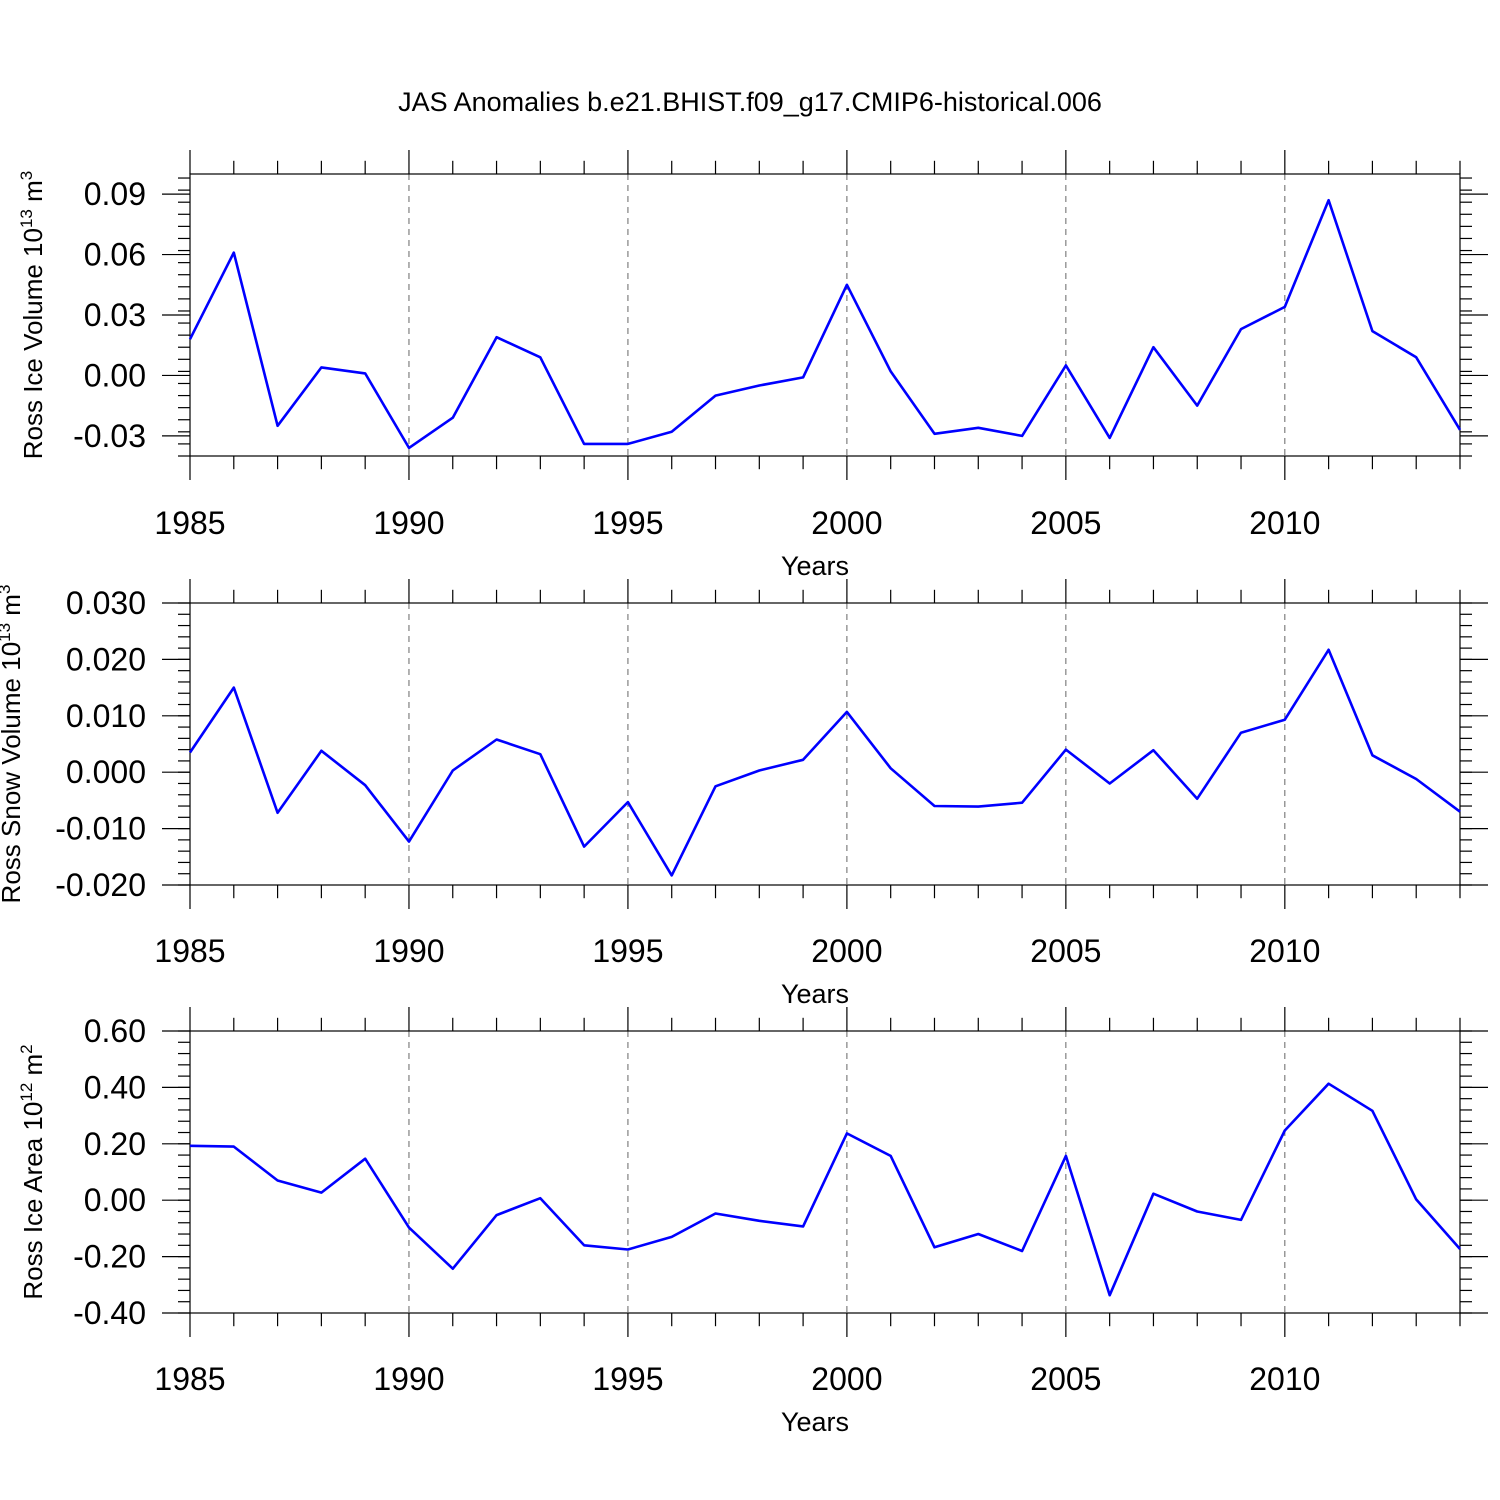  What do you see at coordinates (109, 436) in the screenshot?
I see `y-tick-label: -0.03` at bounding box center [109, 436].